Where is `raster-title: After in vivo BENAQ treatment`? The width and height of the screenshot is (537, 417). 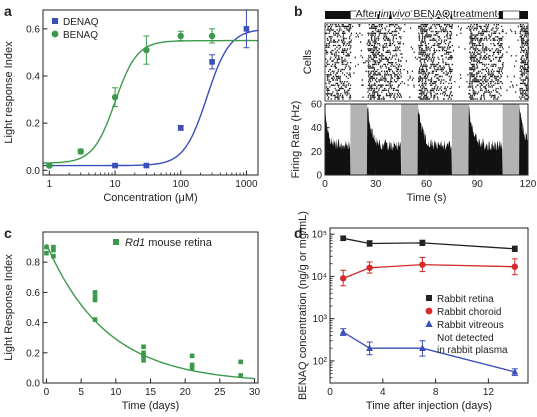
raster-title: After in vivo BENAQ treatment is located at coordinates (427, 14).